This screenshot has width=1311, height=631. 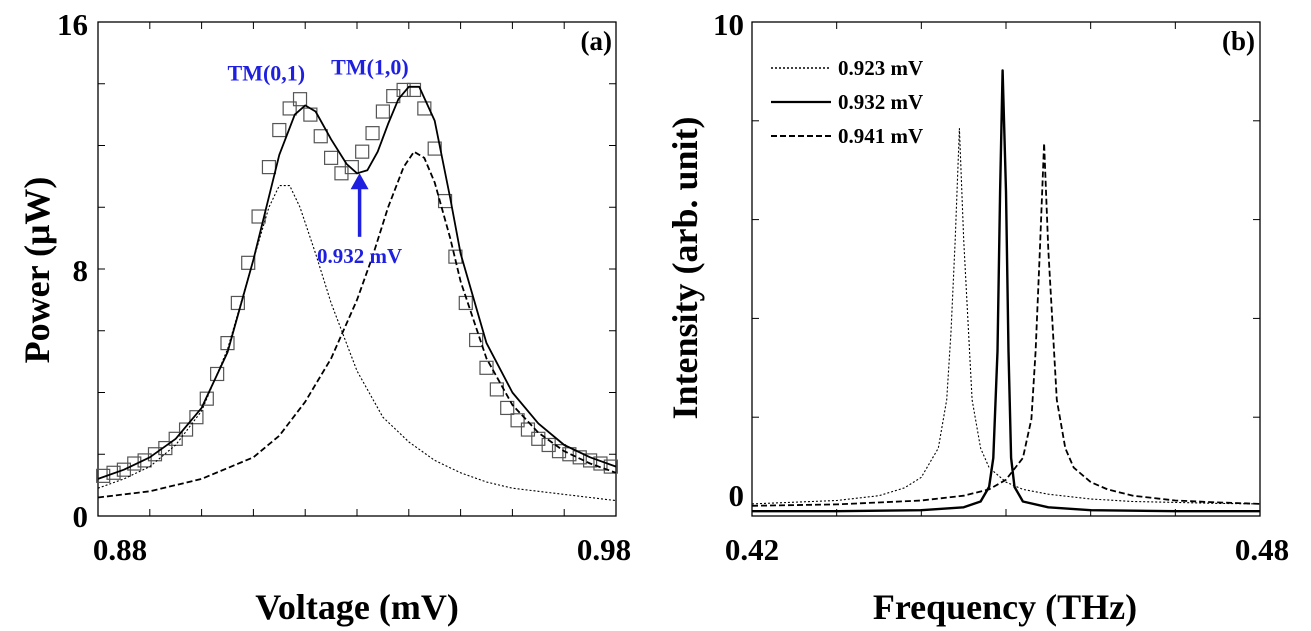 I want to click on panel-a-y-axis-label: Power (μW), so click(x=37, y=270).